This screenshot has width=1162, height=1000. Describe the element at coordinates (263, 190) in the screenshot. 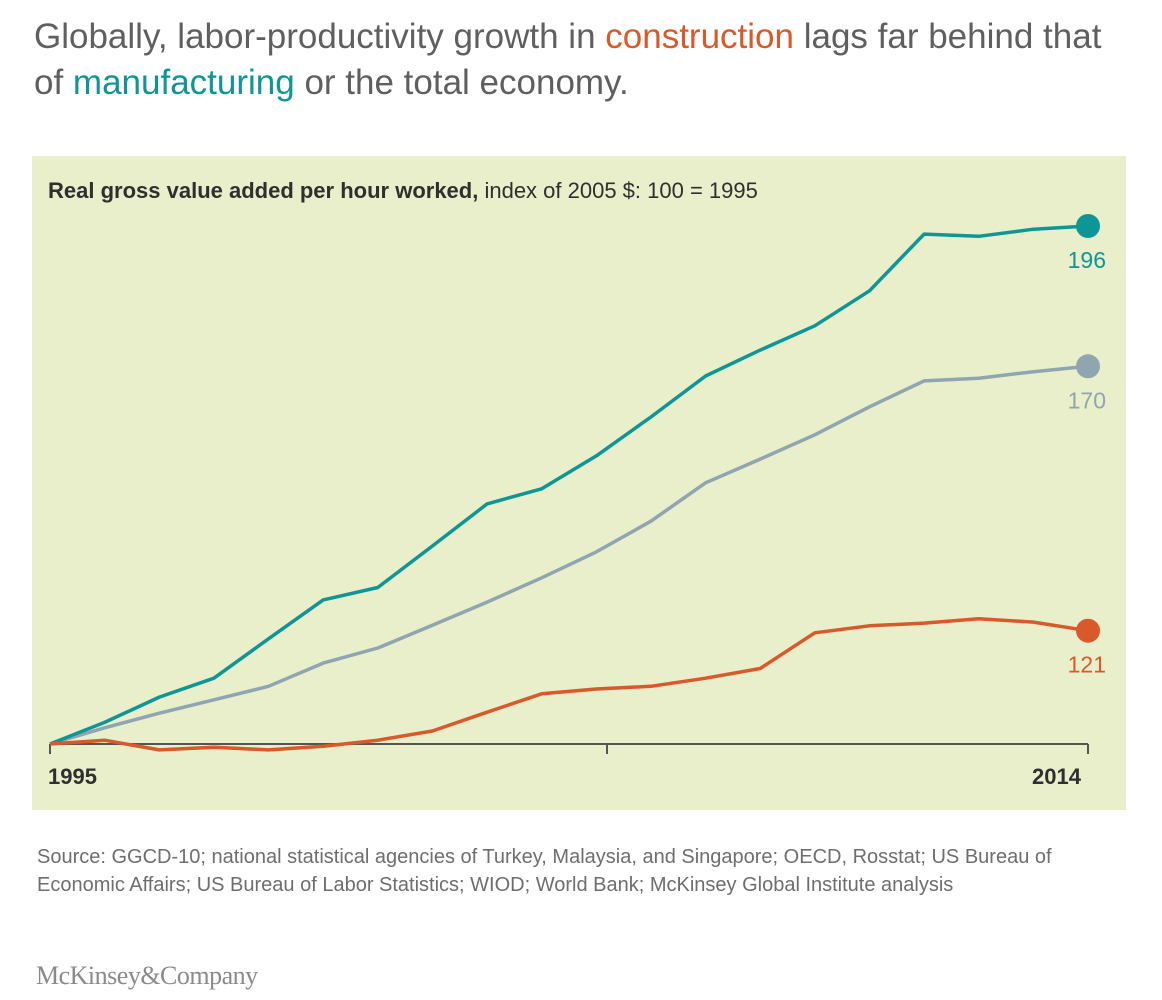

I see `chart-title-bold: Real gross value added per hour worked,` at that location.